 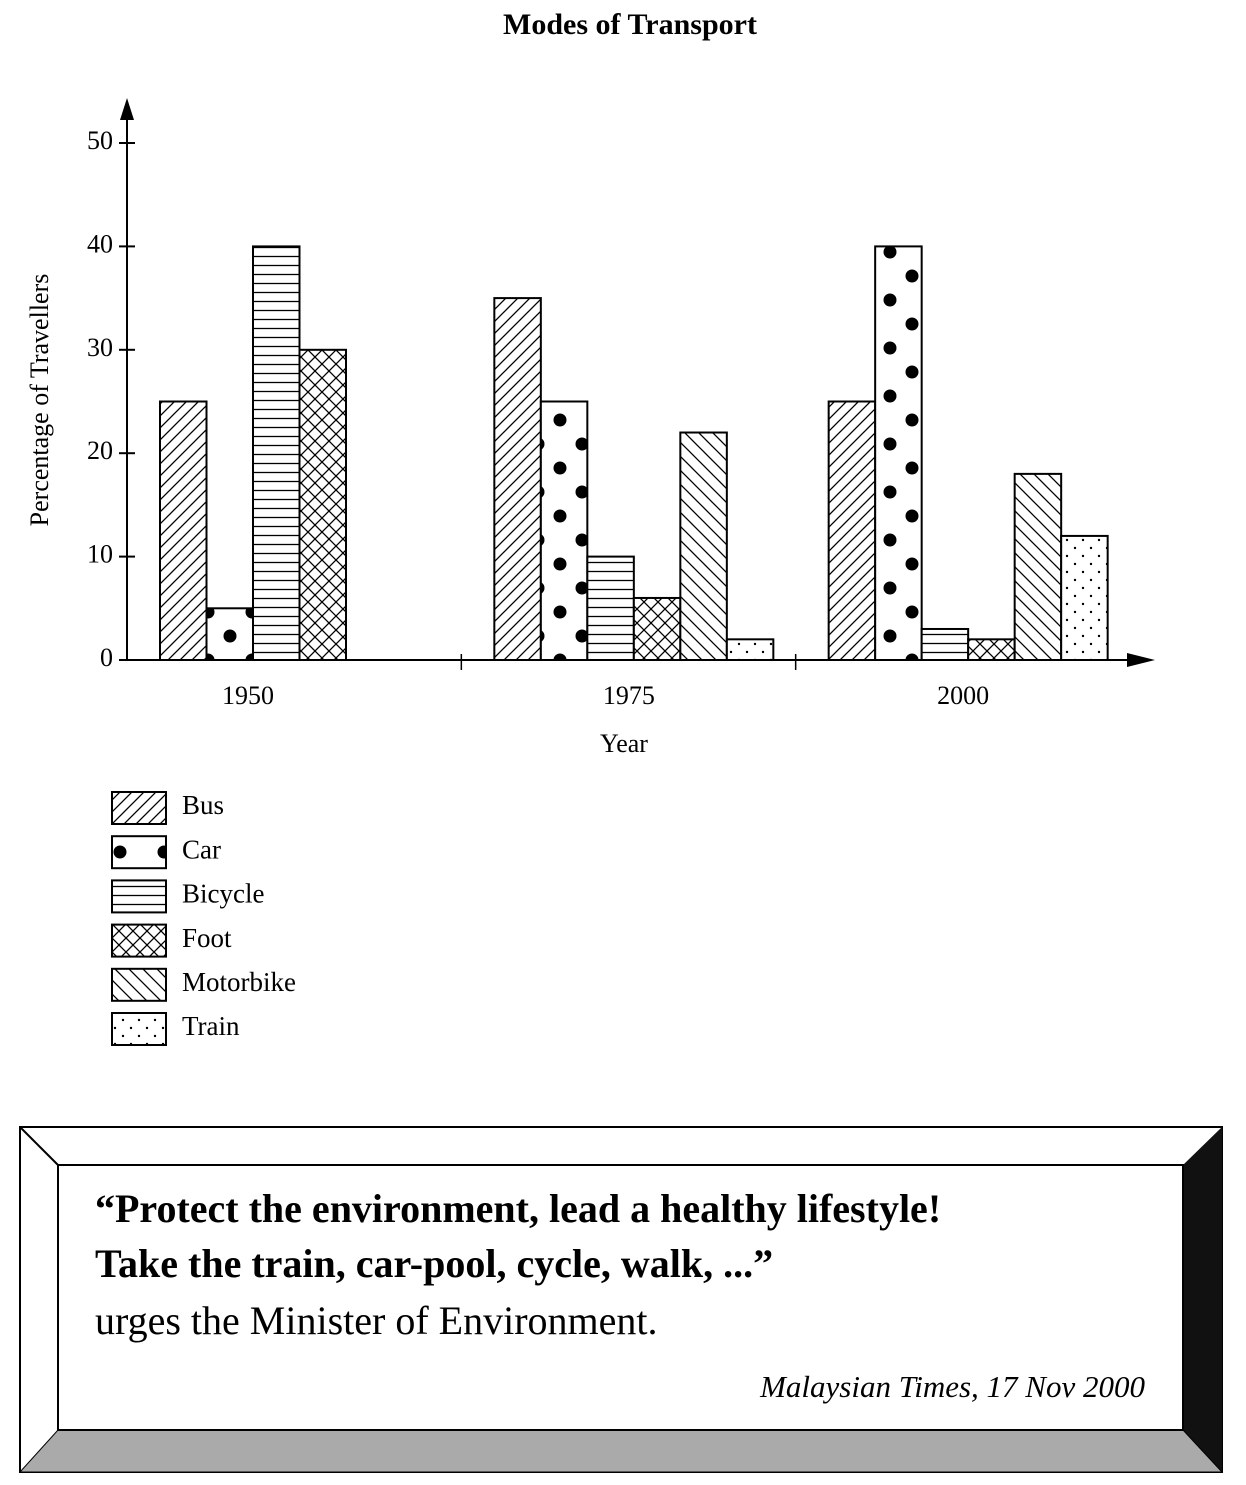 What do you see at coordinates (127, 109) in the screenshot?
I see `y-axis-arrow` at bounding box center [127, 109].